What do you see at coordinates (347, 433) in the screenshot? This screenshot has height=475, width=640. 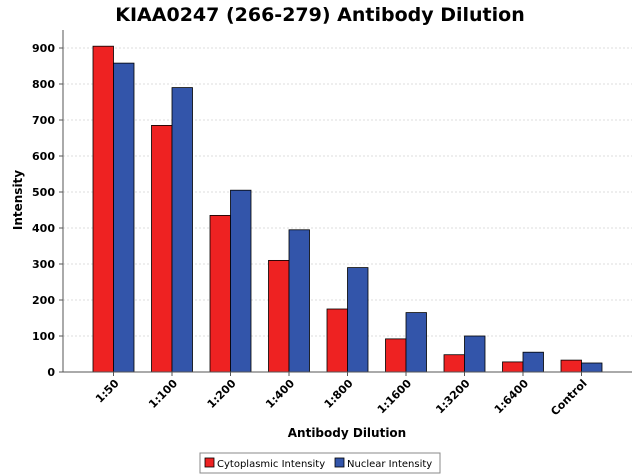 I see `x-axis-label: Antibody Dilution` at bounding box center [347, 433].